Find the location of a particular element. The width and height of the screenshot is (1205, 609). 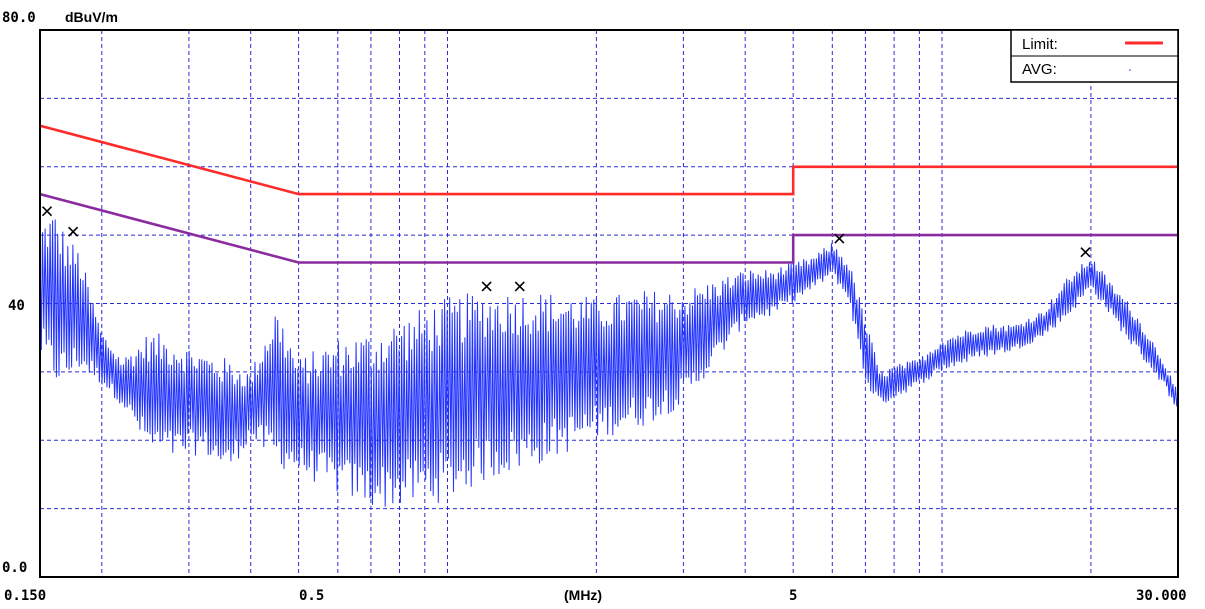

legend-entry-avg: AVG: is located at coordinates (1039, 69).